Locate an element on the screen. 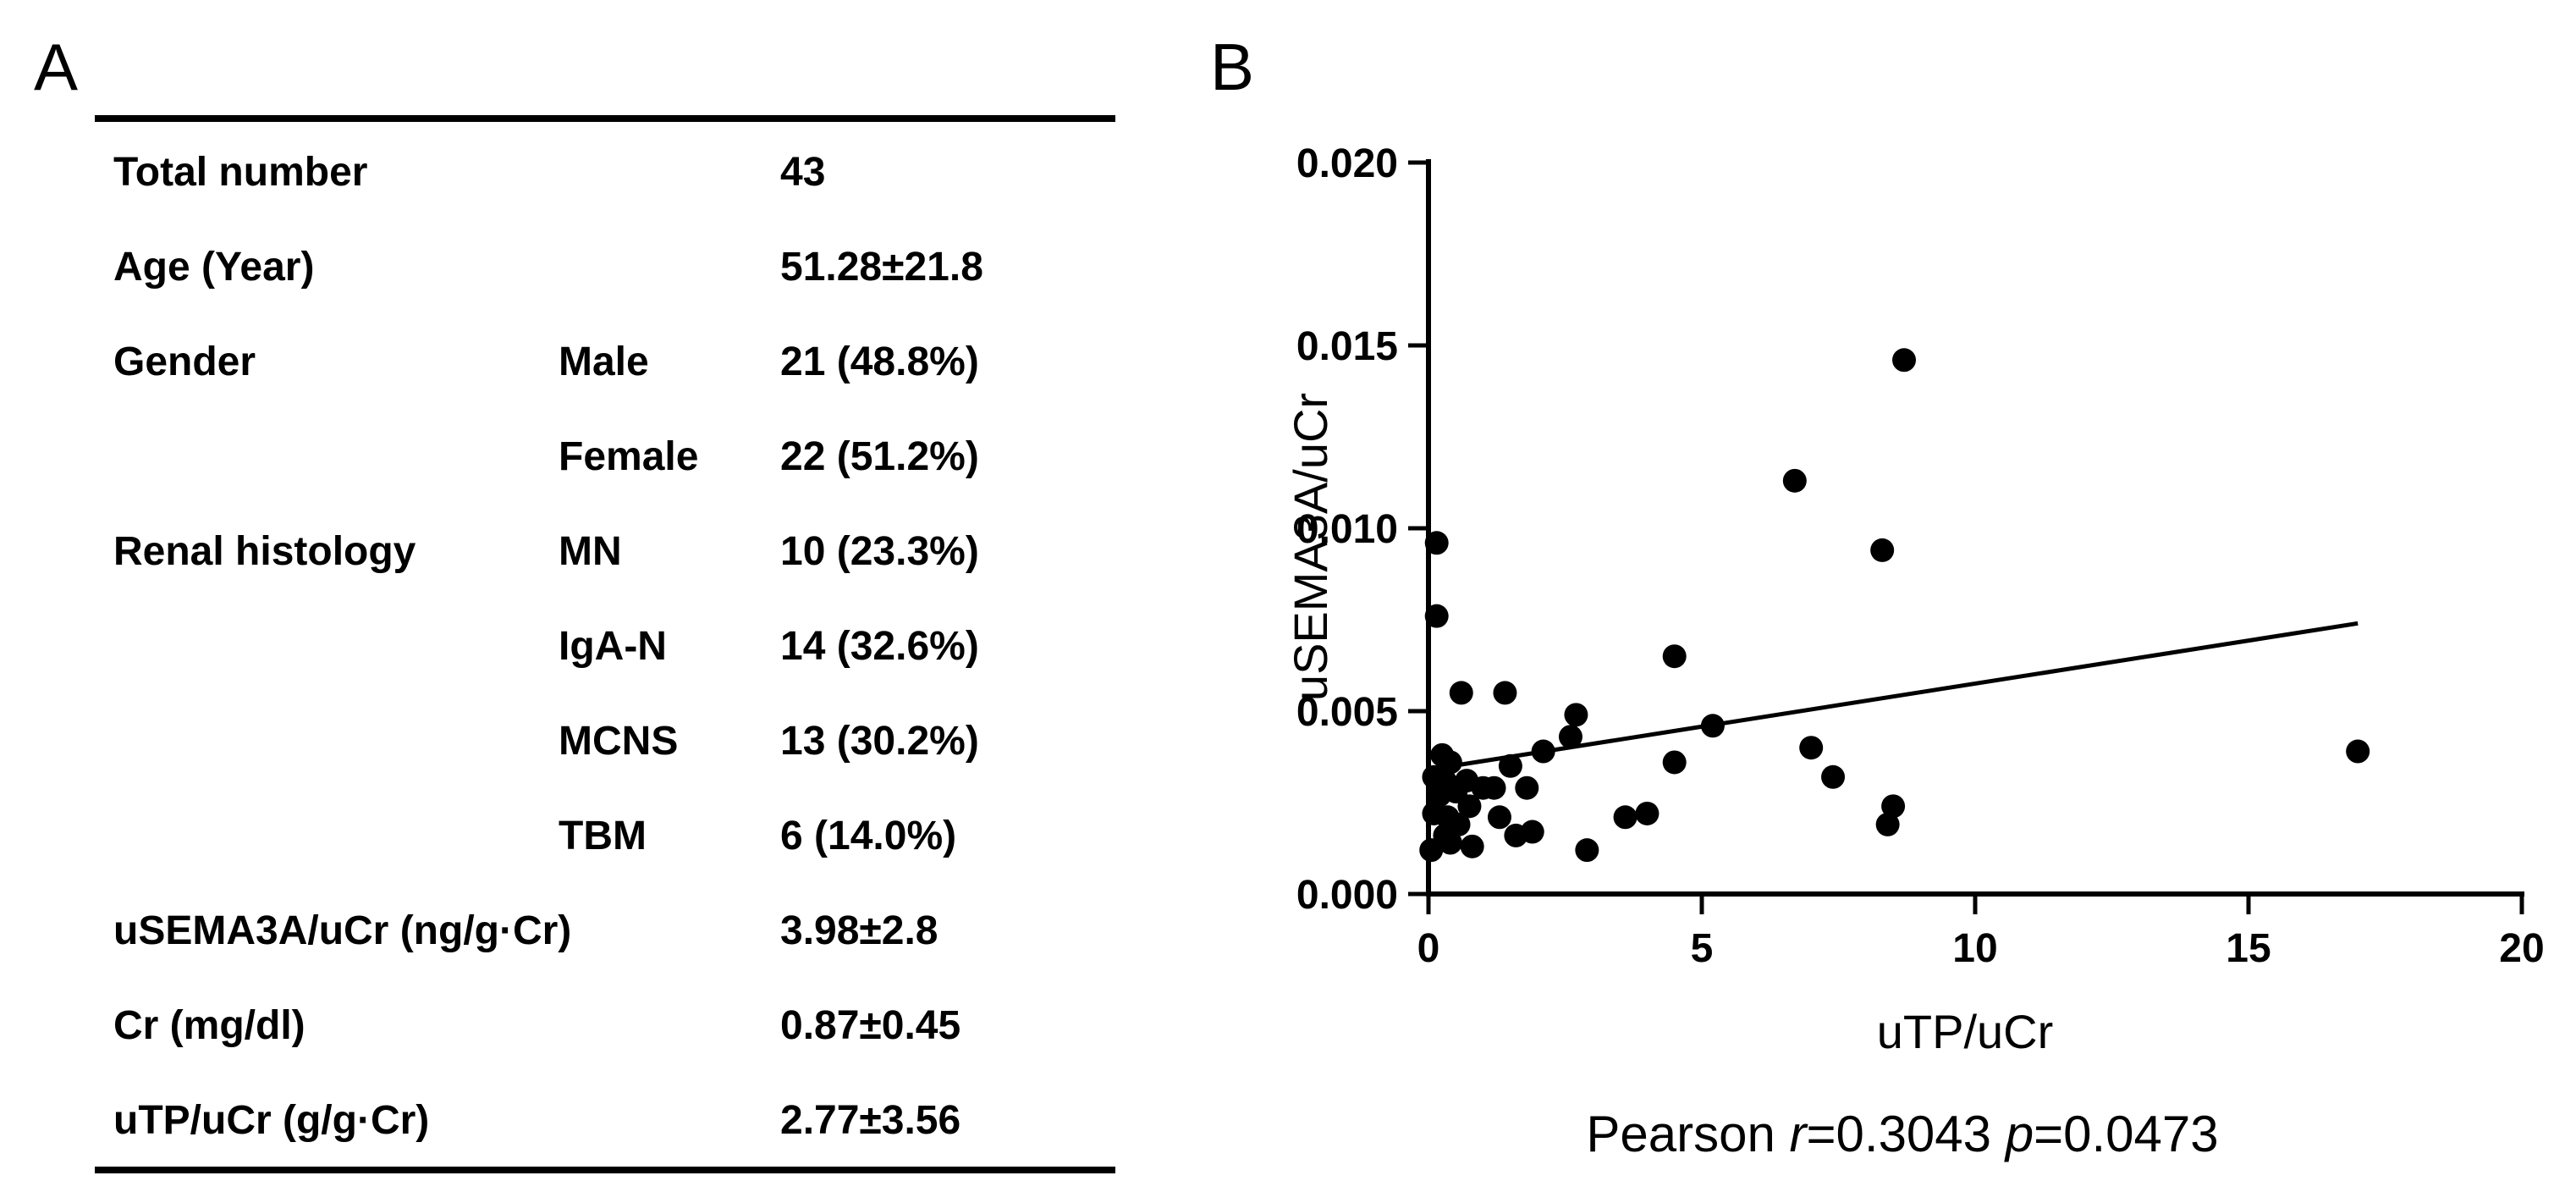 This screenshot has height=1192, width=2576. row-value: 2.77±3.56 is located at coordinates (871, 1120).